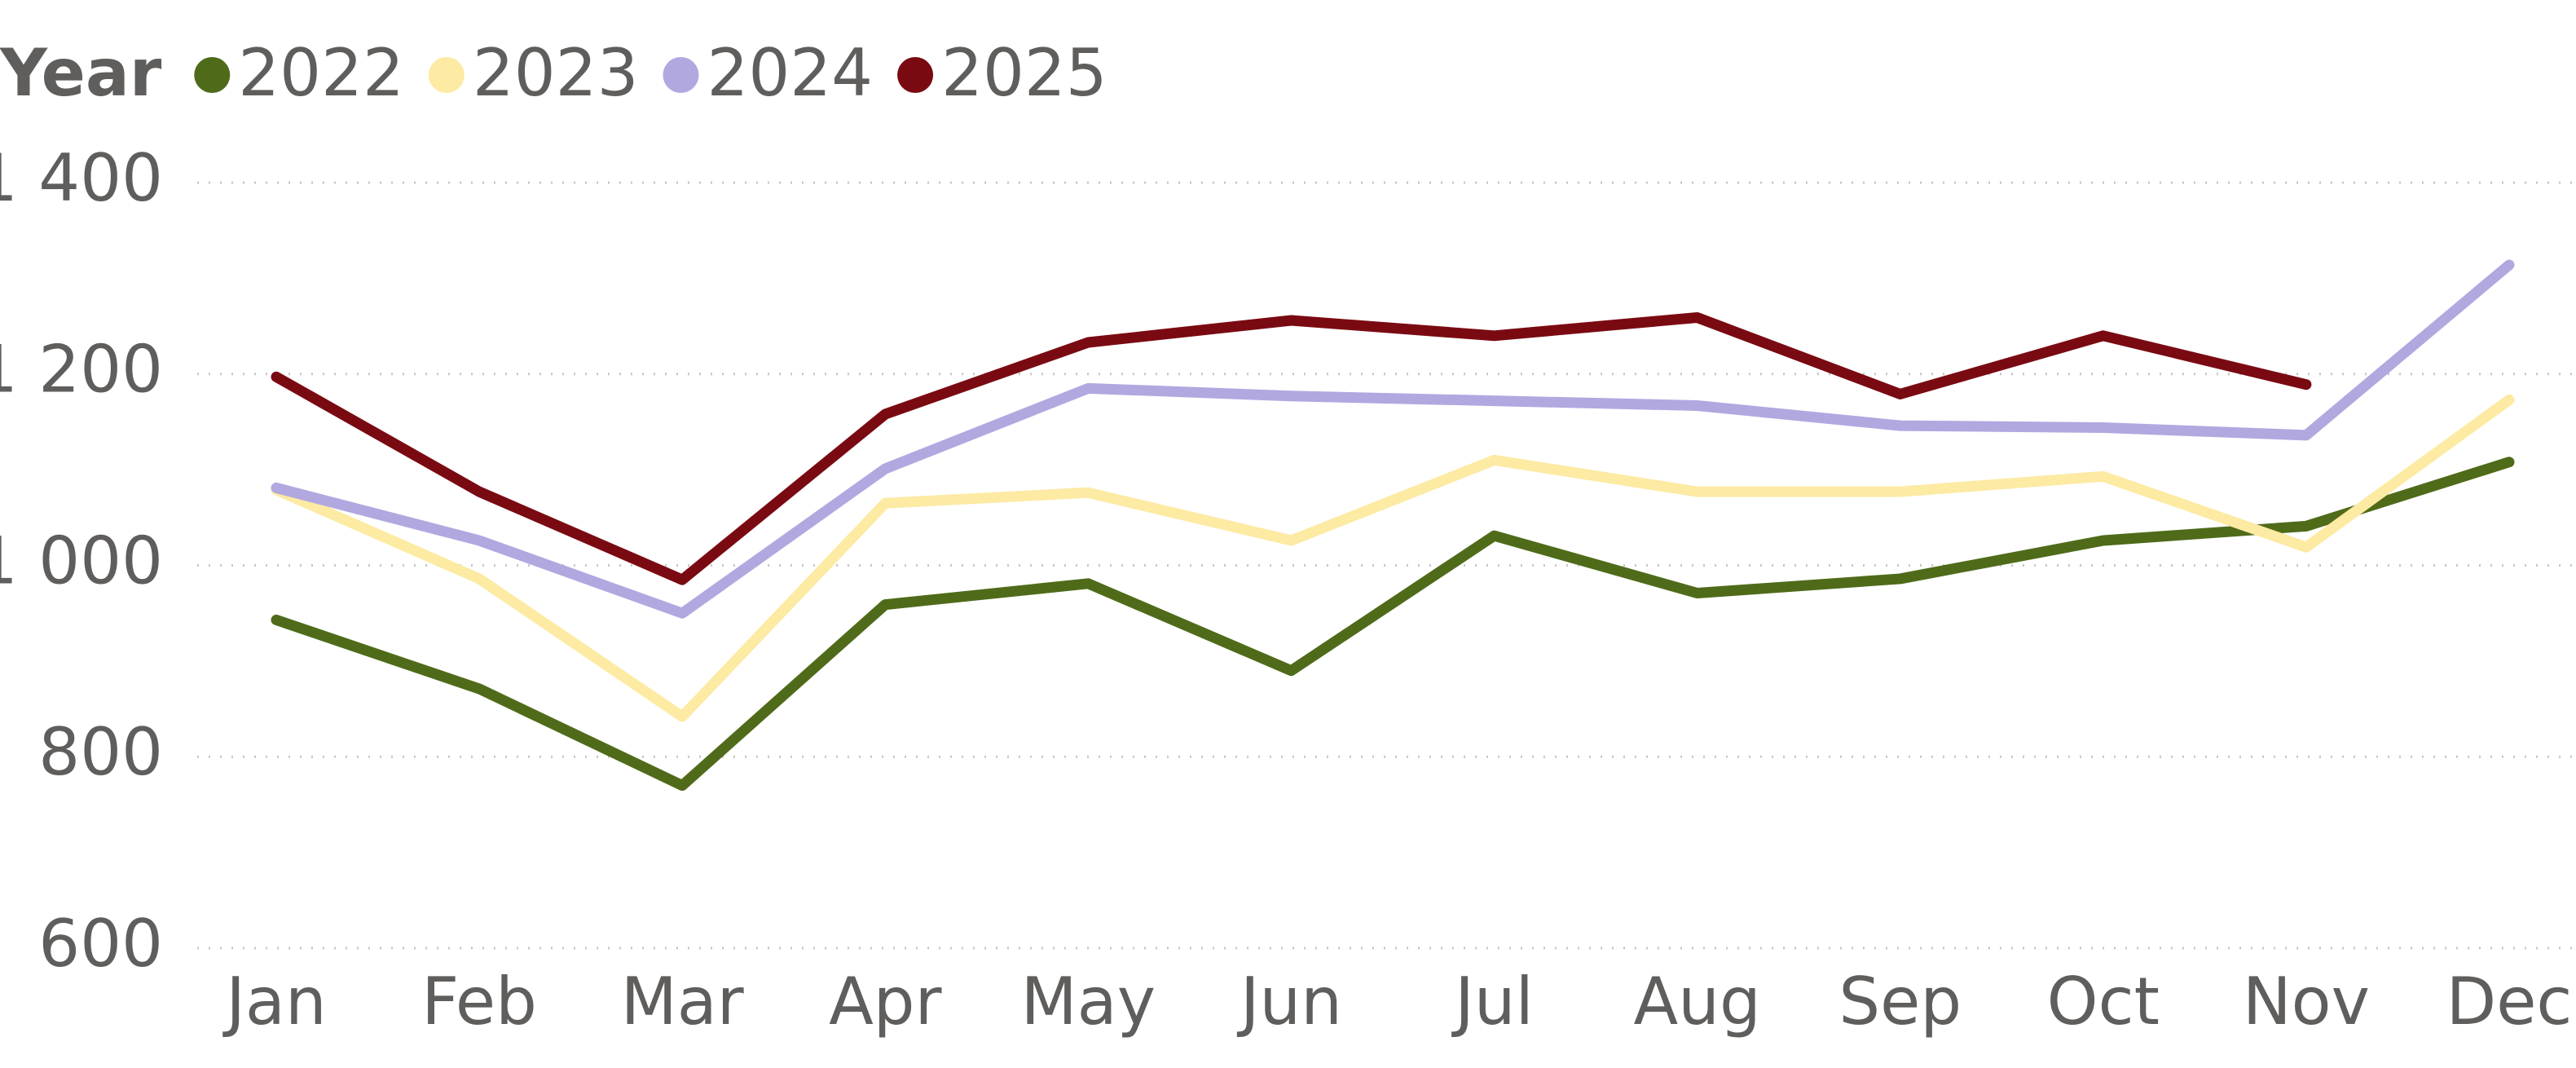  Describe the element at coordinates (1697, 1001) in the screenshot. I see `x-tick-label: Aug` at that location.